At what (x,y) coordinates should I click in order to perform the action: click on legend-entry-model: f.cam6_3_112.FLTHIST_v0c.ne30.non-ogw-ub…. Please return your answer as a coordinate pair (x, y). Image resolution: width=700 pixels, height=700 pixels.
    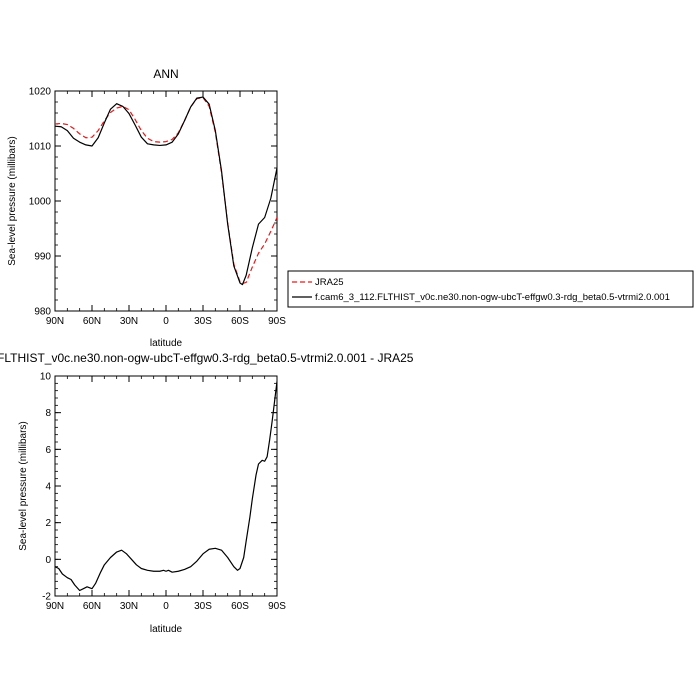
    Looking at the image, I should click on (492, 297).